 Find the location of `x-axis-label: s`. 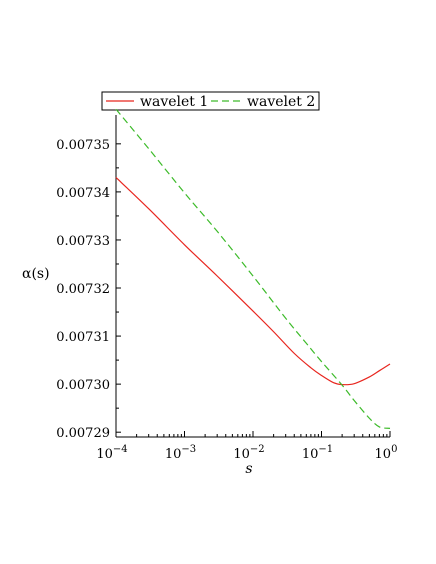

x-axis-label: s is located at coordinates (248, 469).